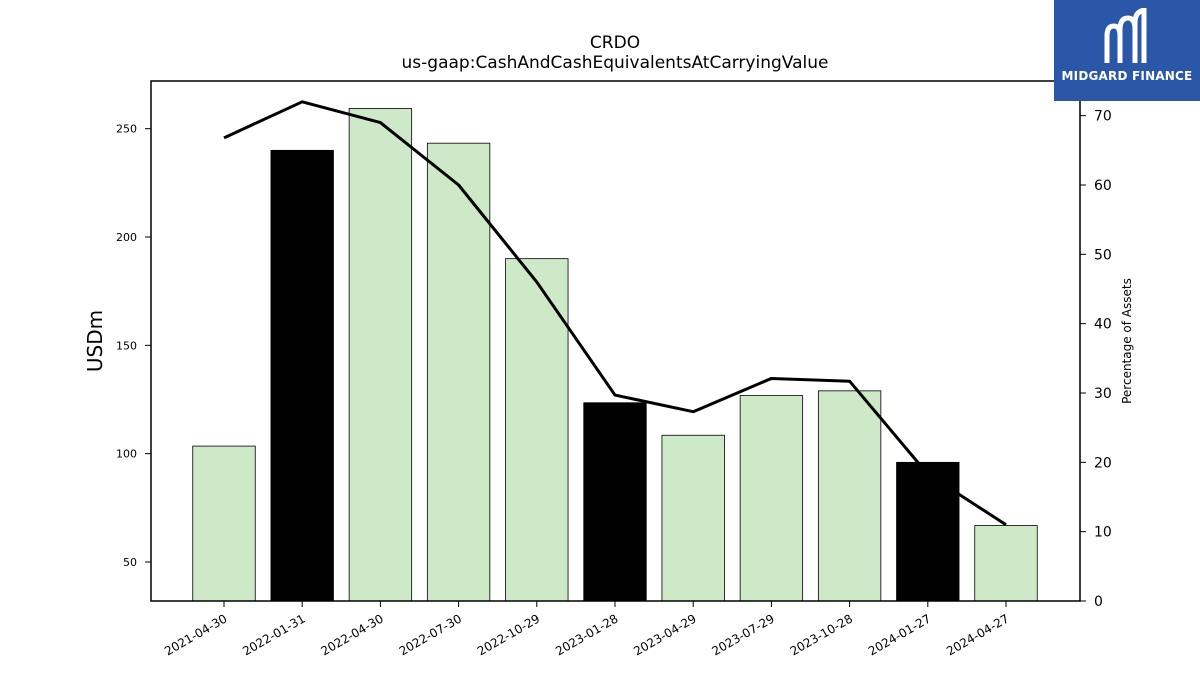 This screenshot has width=1200, height=675. I want to click on y2-tick-label: 10, so click(1103, 533).